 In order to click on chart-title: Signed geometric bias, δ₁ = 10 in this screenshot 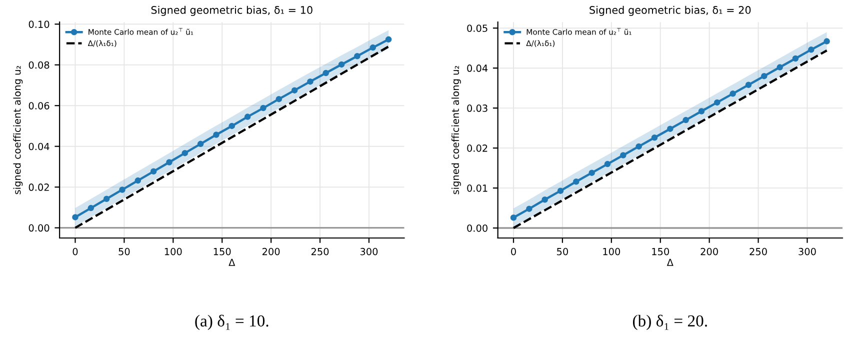, I will do `click(231, 11)`.